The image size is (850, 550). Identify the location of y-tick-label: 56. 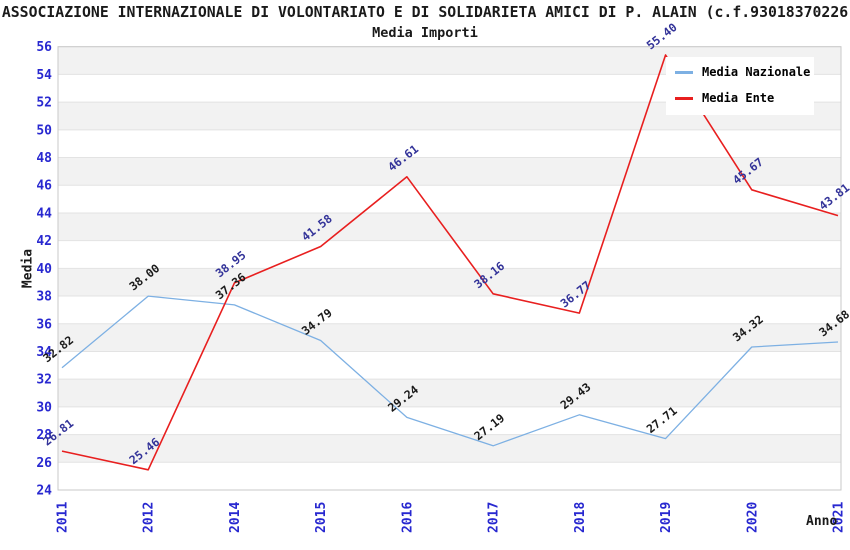
(44, 47).